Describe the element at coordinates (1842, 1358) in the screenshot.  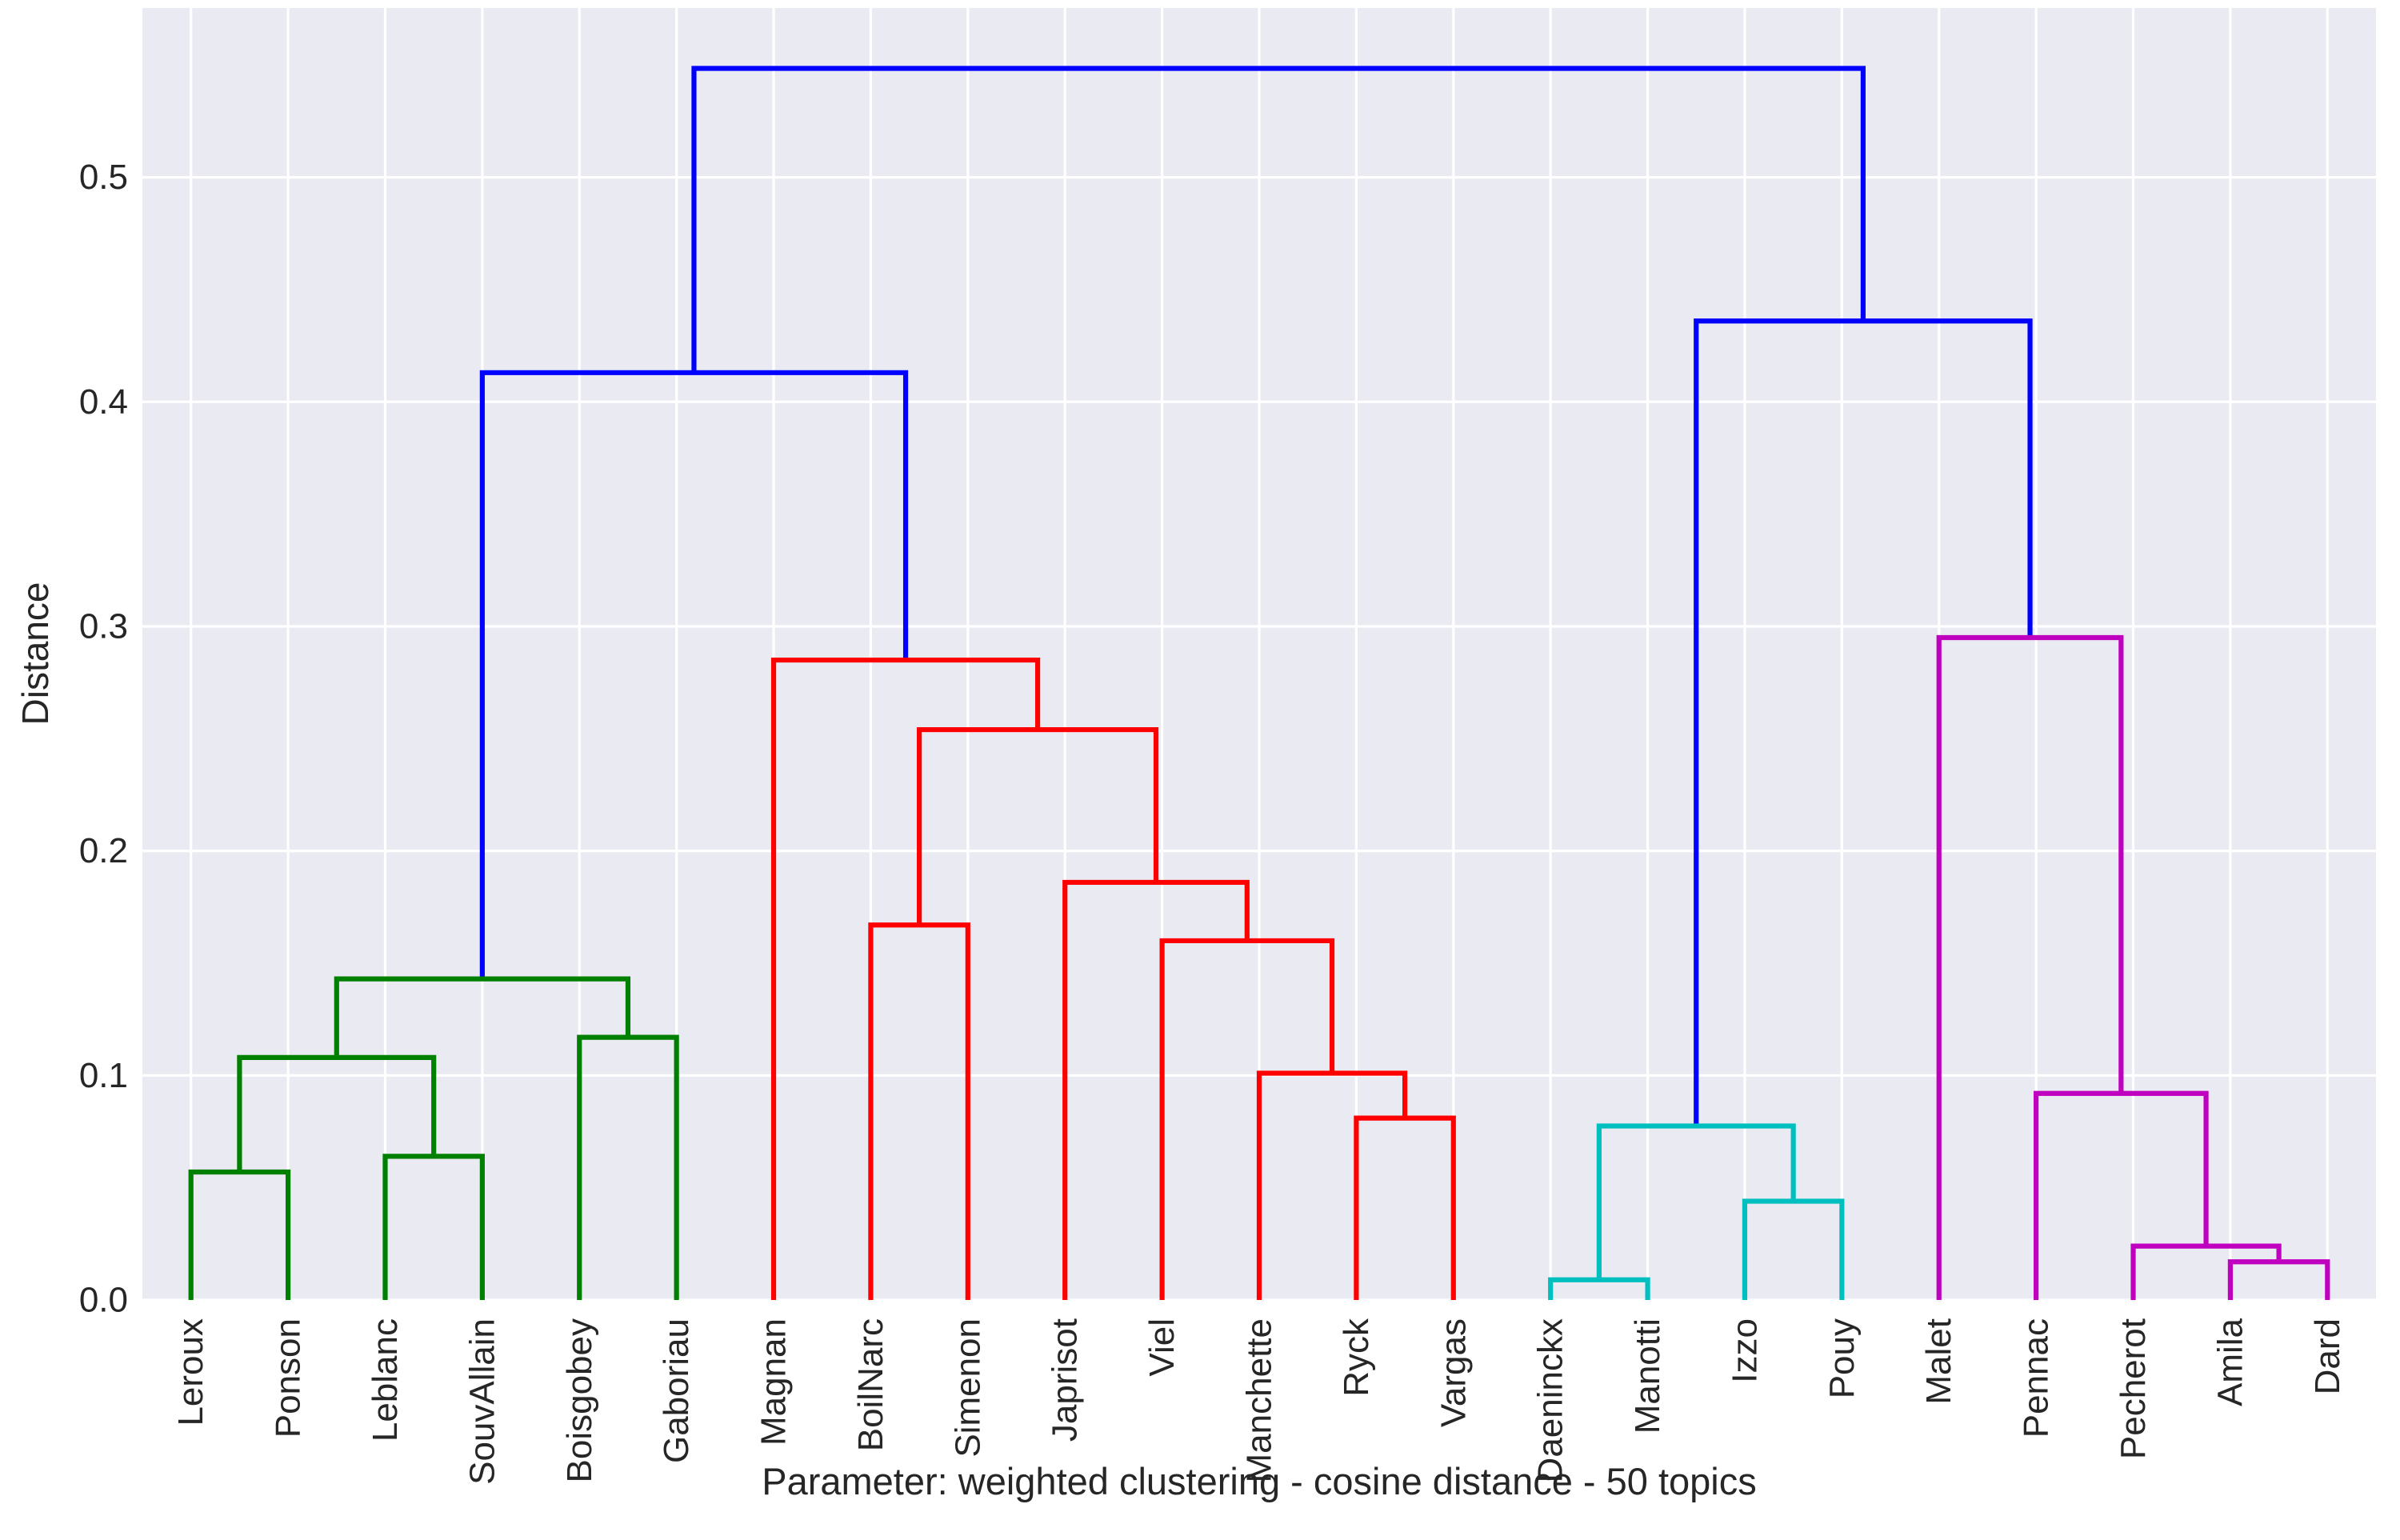
I see `x-tick-label: Pouy` at that location.